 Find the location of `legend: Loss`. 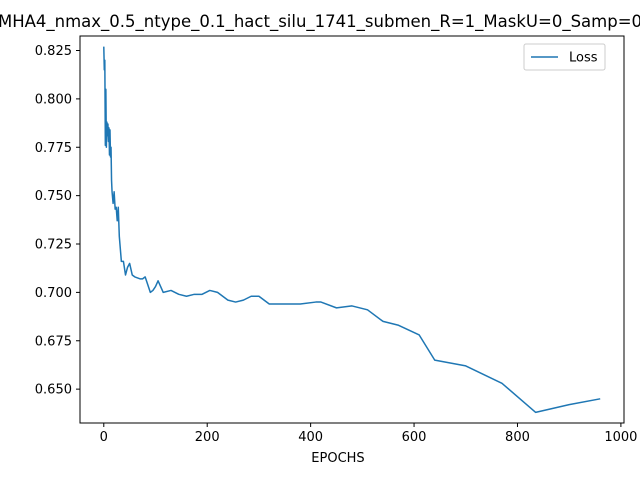

legend: Loss is located at coordinates (564, 57).